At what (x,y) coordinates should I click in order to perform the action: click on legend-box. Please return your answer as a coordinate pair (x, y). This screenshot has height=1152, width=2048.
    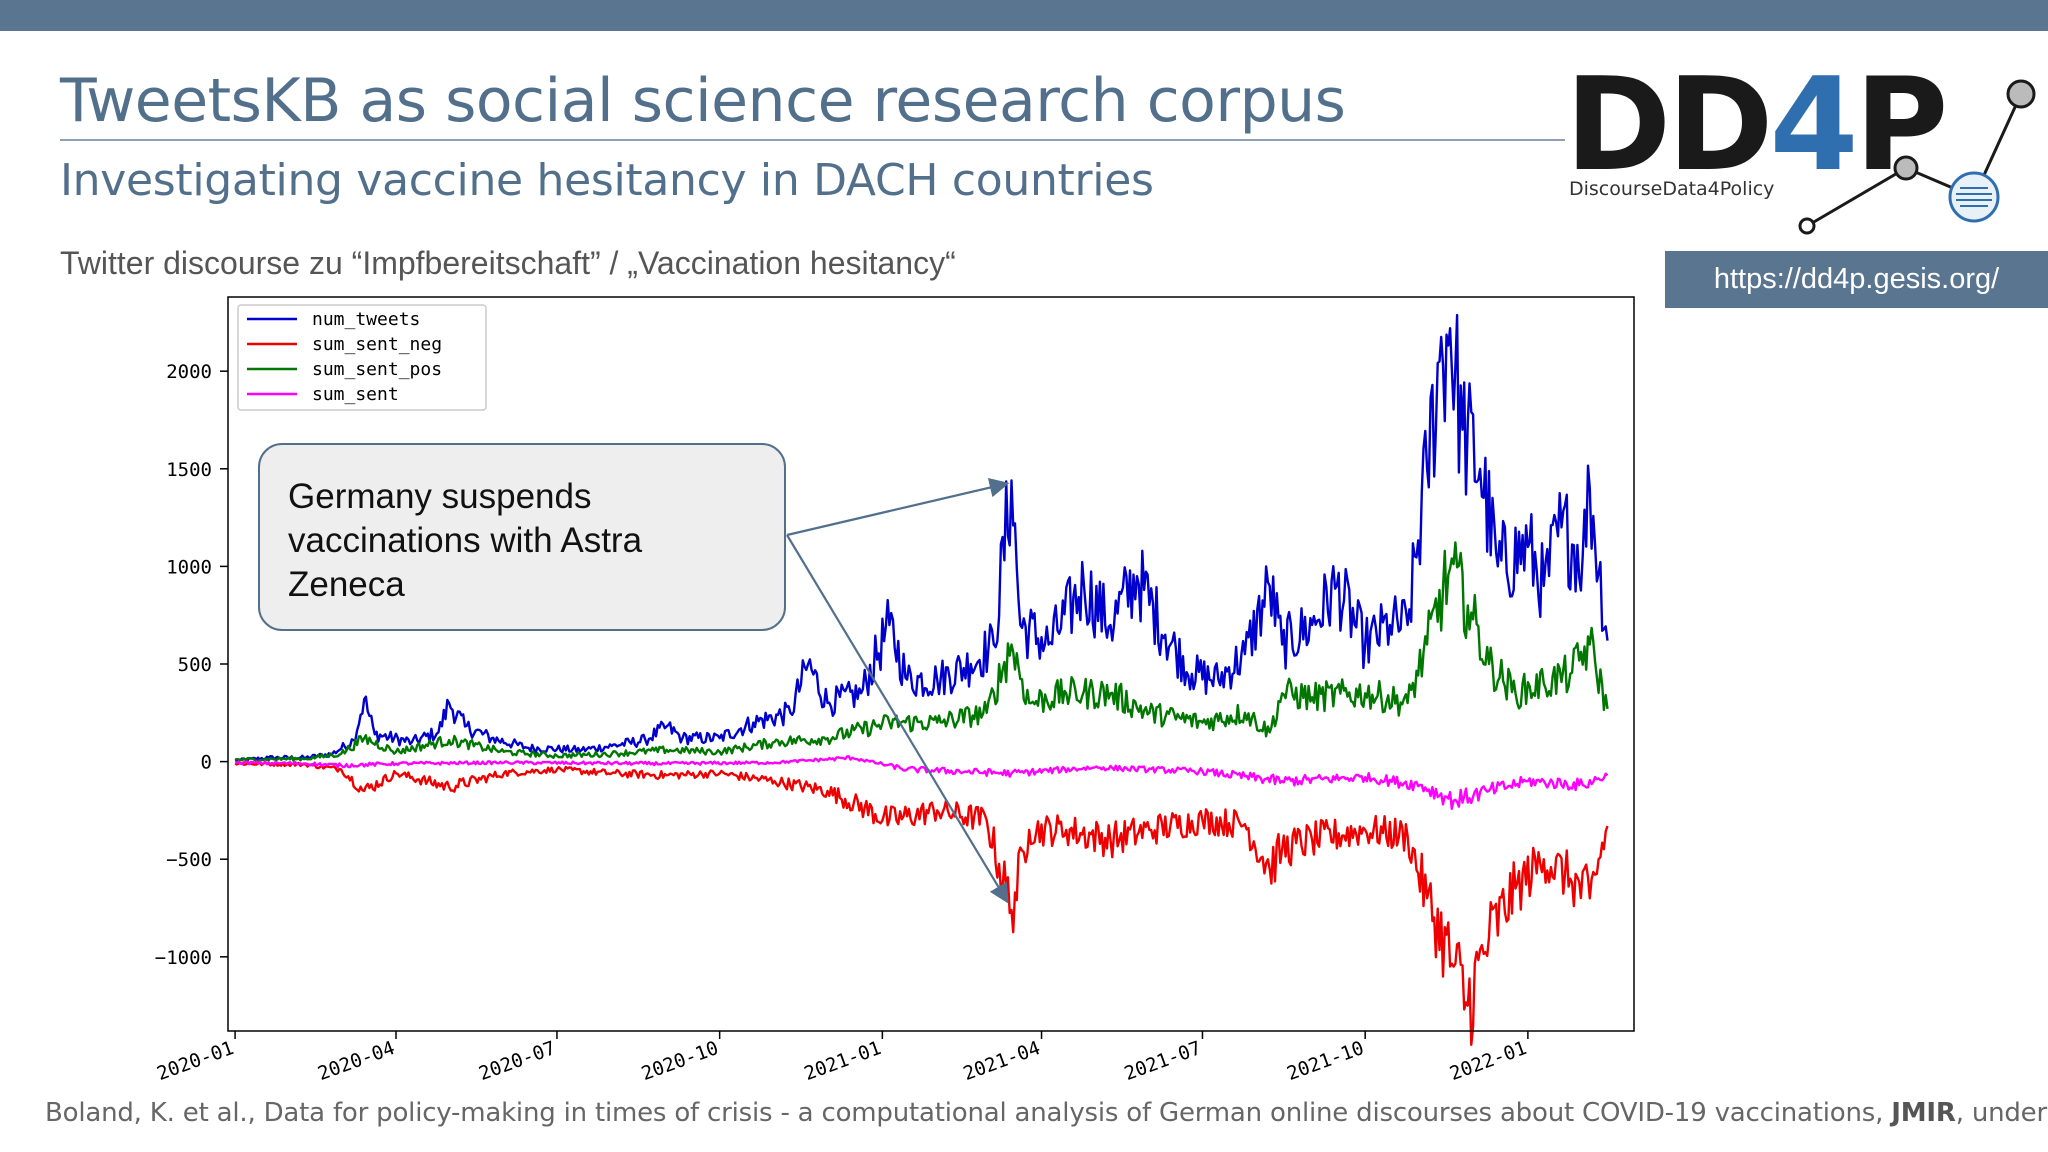
    Looking at the image, I should click on (362, 357).